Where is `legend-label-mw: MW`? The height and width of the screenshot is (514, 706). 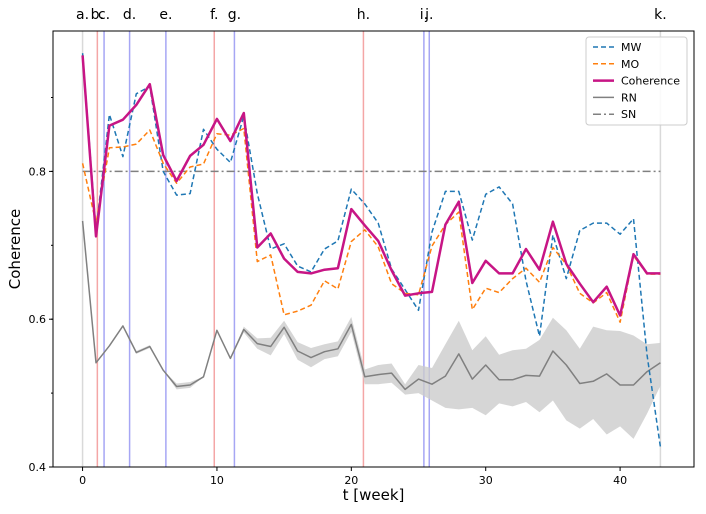 legend-label-mw: MW is located at coordinates (631, 47).